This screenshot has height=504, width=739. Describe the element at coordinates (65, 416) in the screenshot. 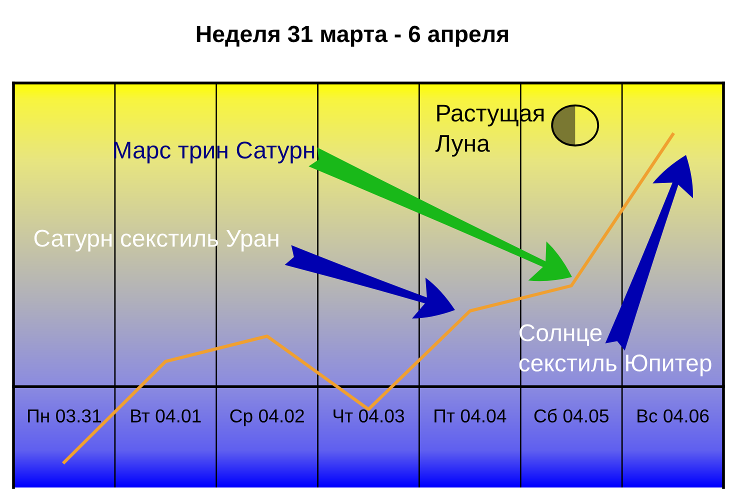

I see `x-tick-label: Пн 03.31` at that location.